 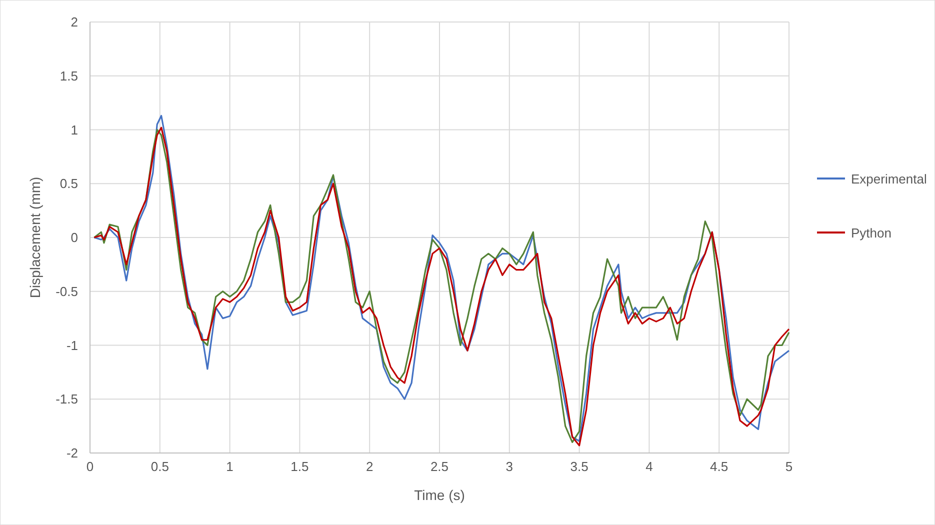 What do you see at coordinates (69, 76) in the screenshot?
I see `y-tick-label: 1.5` at bounding box center [69, 76].